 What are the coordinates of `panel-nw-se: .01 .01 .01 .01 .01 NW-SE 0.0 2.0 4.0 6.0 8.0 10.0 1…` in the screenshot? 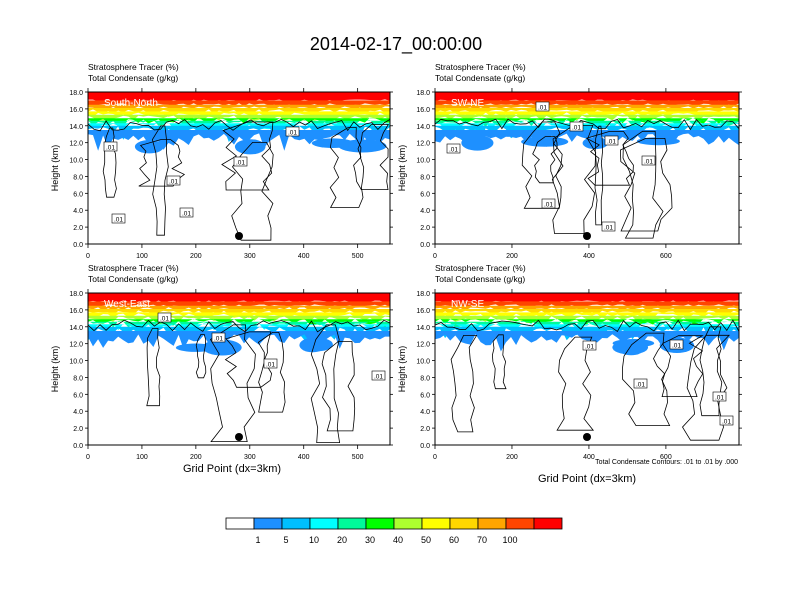 It's located at (569, 362).